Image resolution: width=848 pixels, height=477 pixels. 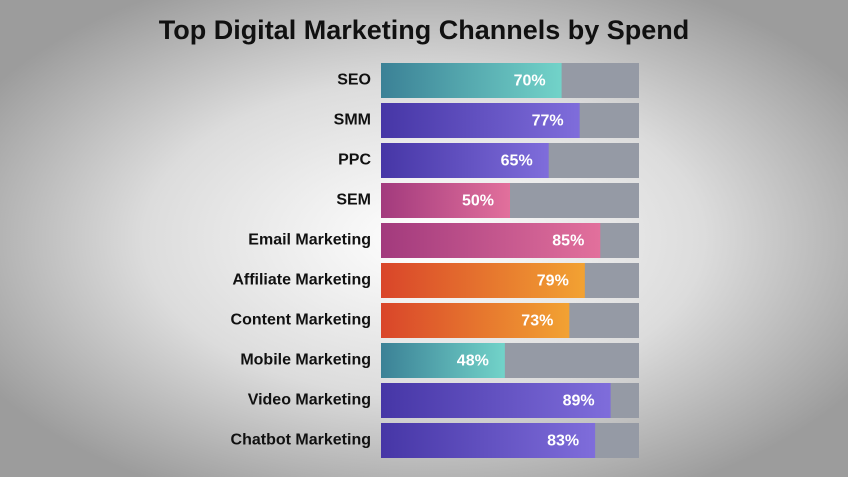 I want to click on category-label: Affiliate Marketing, so click(x=301, y=280).